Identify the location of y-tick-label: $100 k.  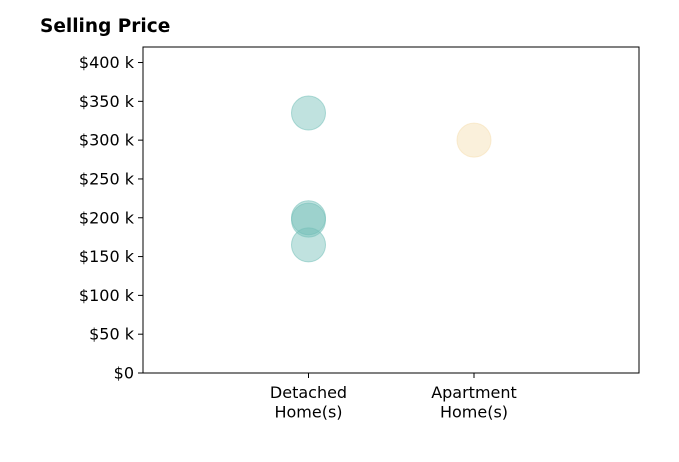
(107, 295).